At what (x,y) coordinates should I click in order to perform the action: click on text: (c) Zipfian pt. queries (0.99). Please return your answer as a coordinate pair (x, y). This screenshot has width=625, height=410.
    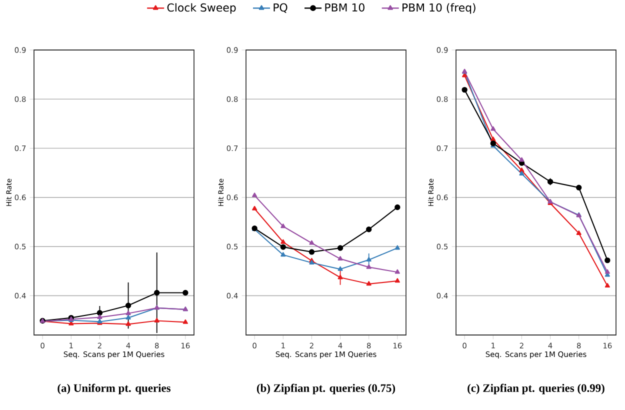
    Looking at the image, I should click on (536, 389).